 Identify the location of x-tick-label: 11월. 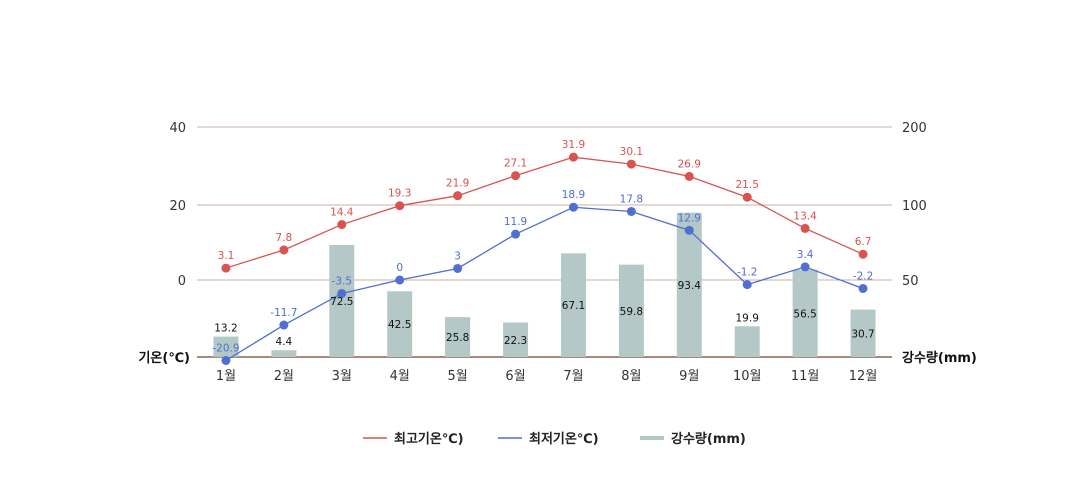
(805, 376).